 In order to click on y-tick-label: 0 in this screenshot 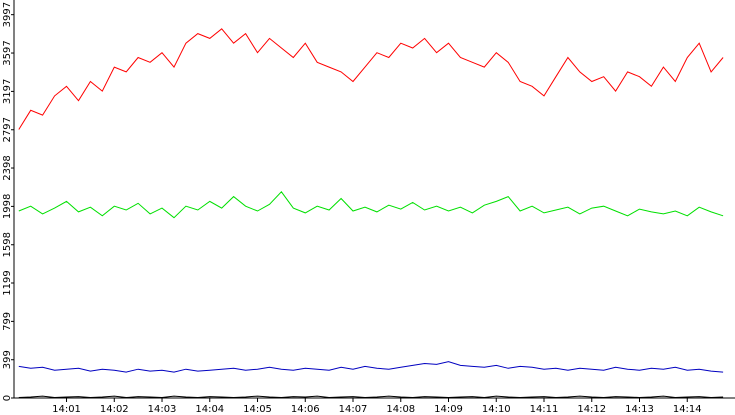, I will do `click(7, 398)`.